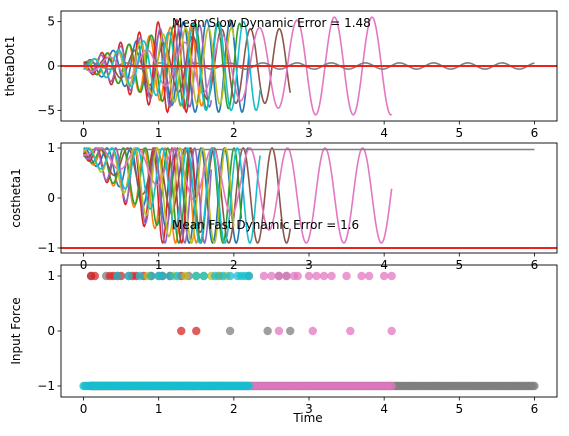  I want to click on thetadot1-ylabel: thetaDot1, so click(10, 66).